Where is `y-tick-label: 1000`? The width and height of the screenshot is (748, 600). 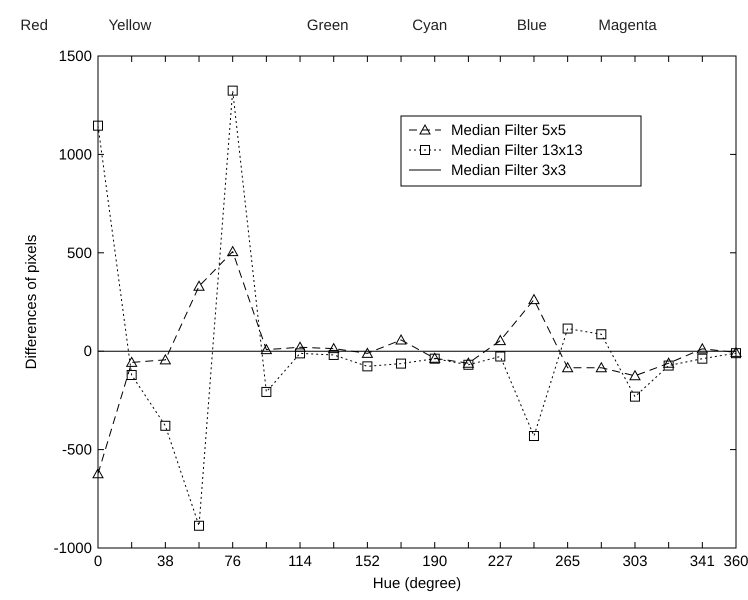
y-tick-label: 1000 is located at coordinates (75, 155).